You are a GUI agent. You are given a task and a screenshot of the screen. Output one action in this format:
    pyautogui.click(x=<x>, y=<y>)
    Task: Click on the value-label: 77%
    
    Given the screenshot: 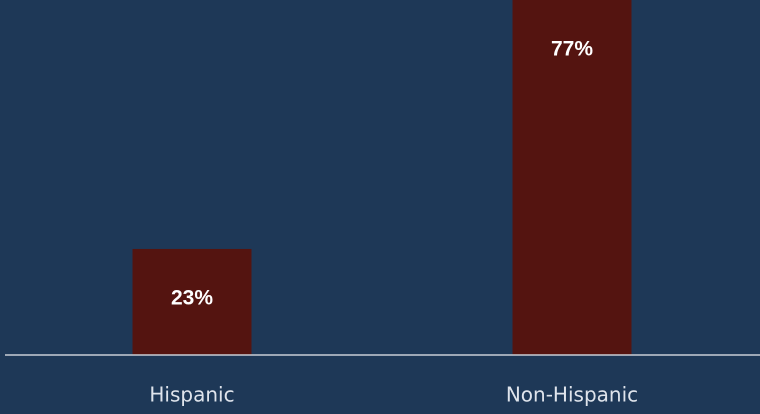 What is the action you would take?
    pyautogui.click(x=572, y=49)
    